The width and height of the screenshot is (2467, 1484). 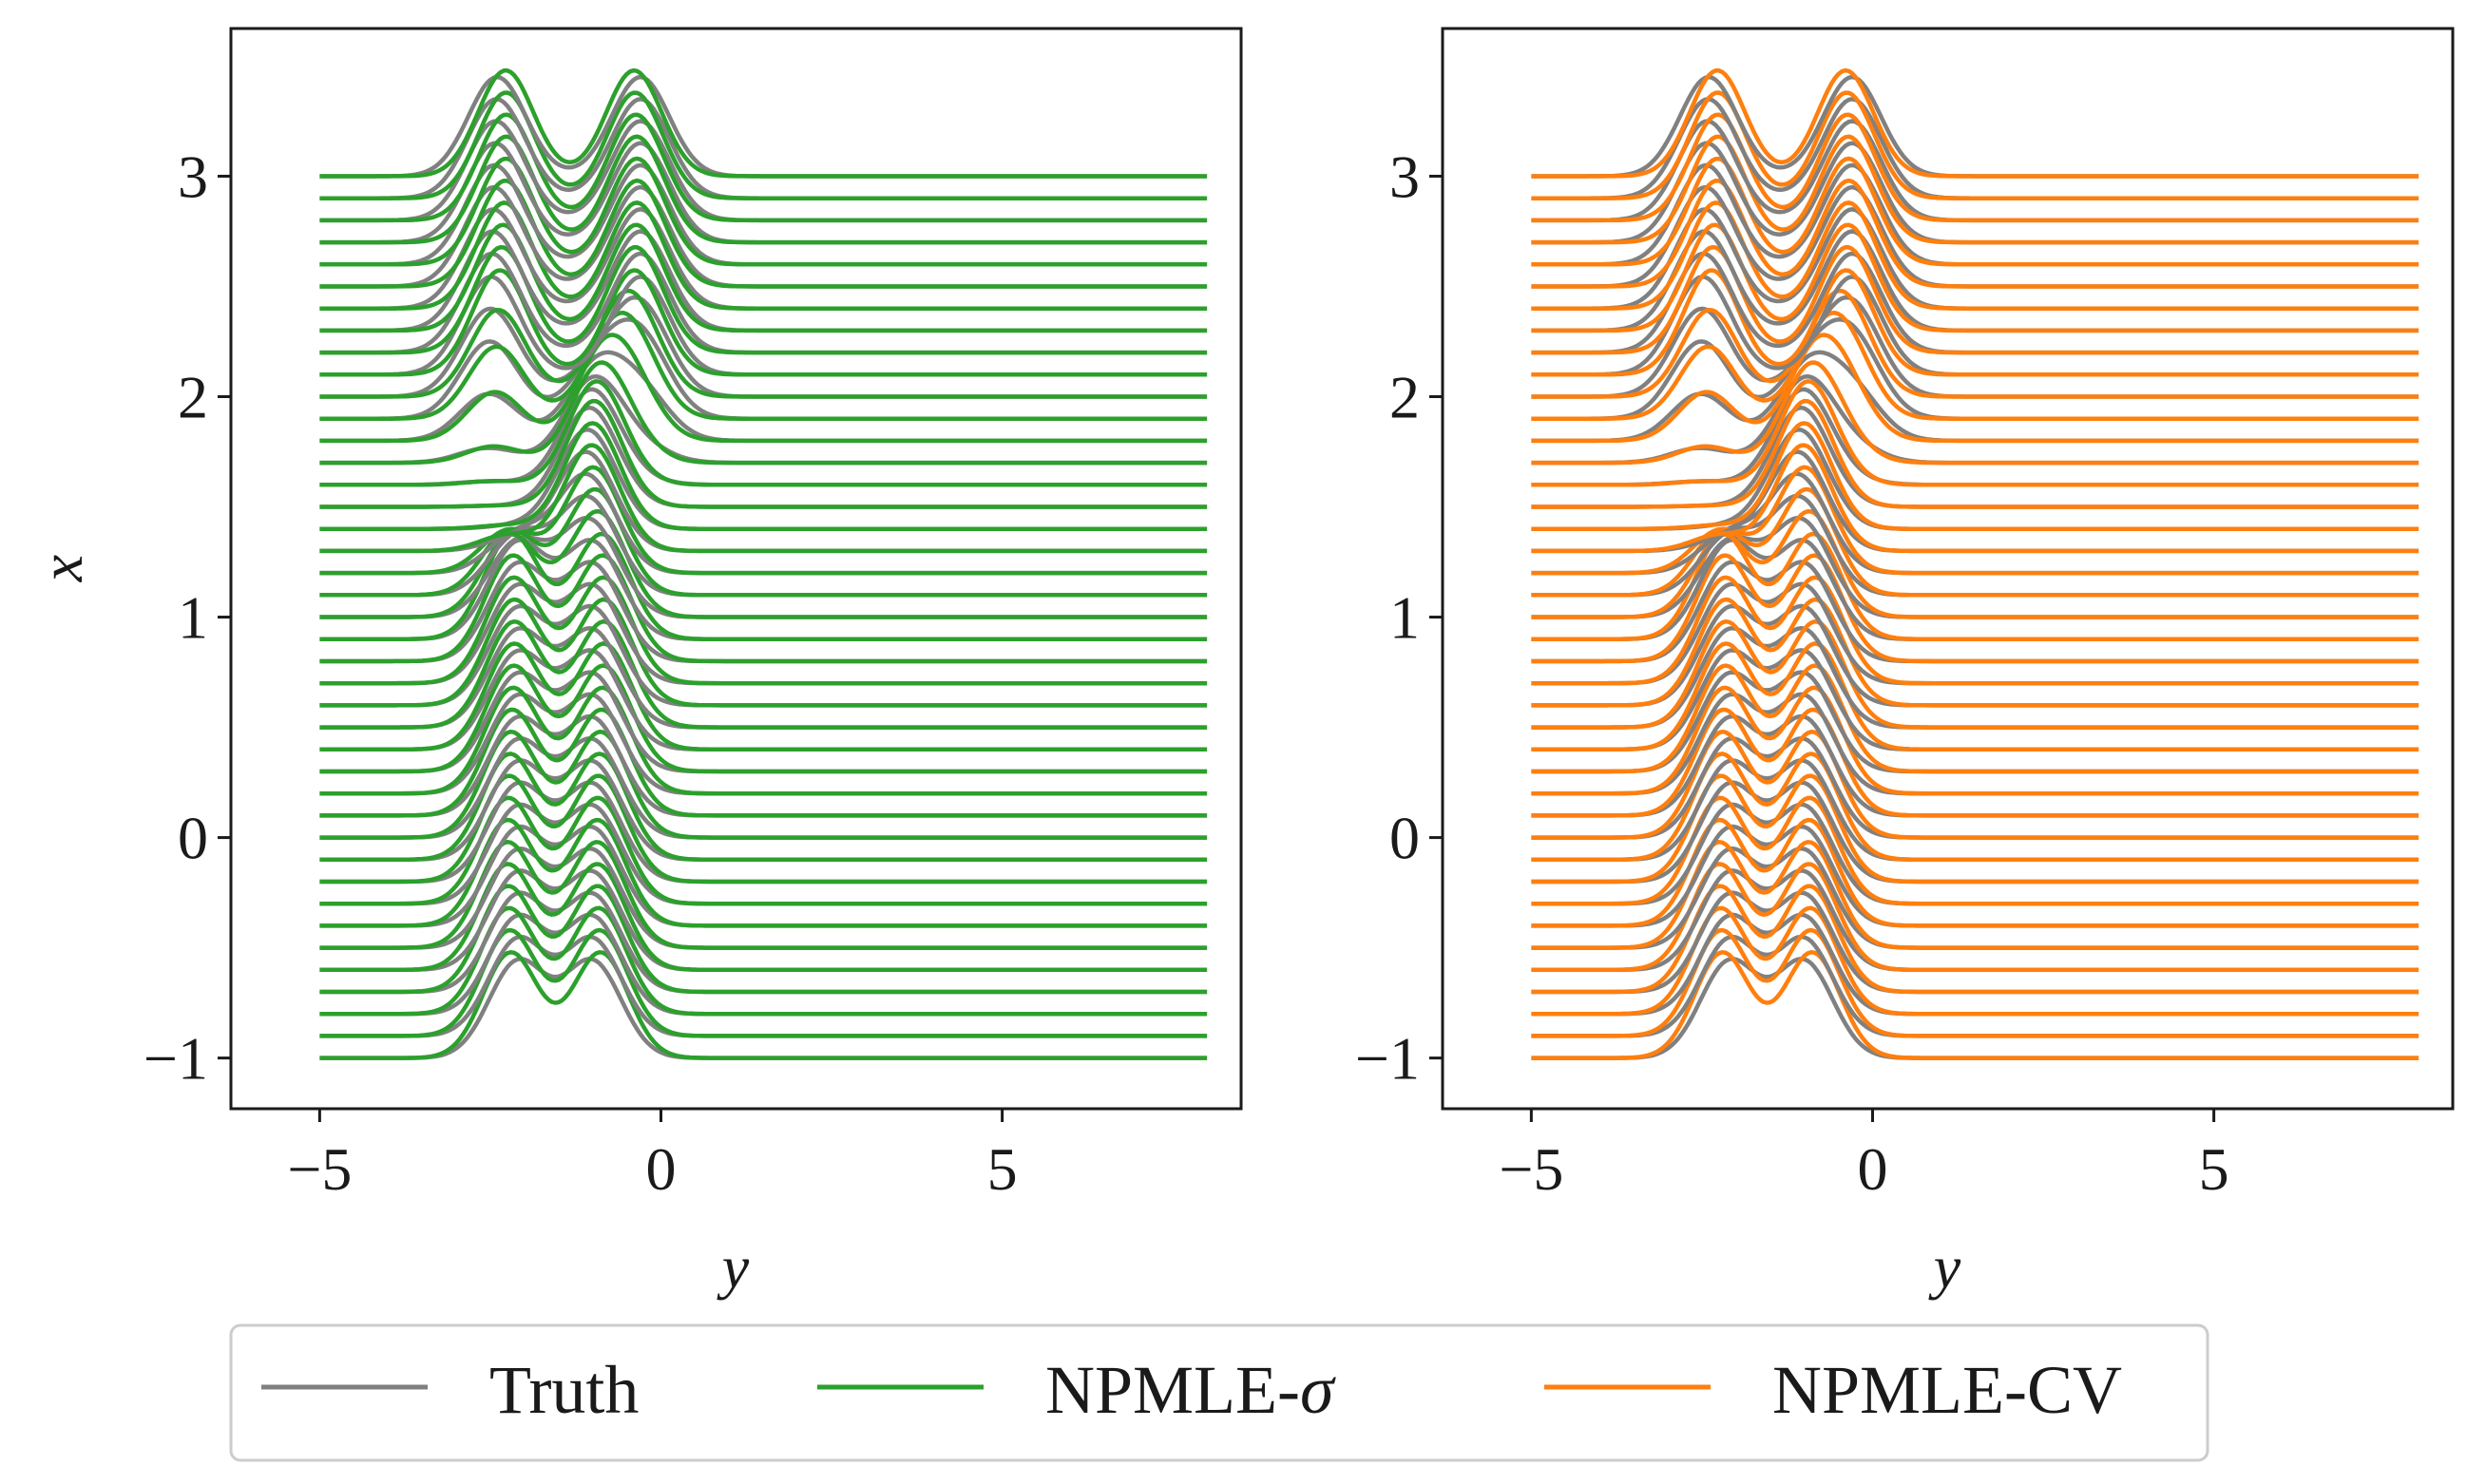 I want to click on legend-label-npmle-sigma-symbol: σ, so click(x=1318, y=1390).